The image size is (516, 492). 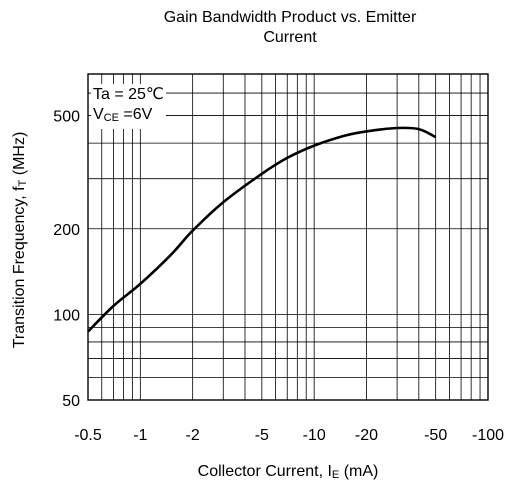 I want to click on x-tick-label: -10, so click(x=314, y=435).